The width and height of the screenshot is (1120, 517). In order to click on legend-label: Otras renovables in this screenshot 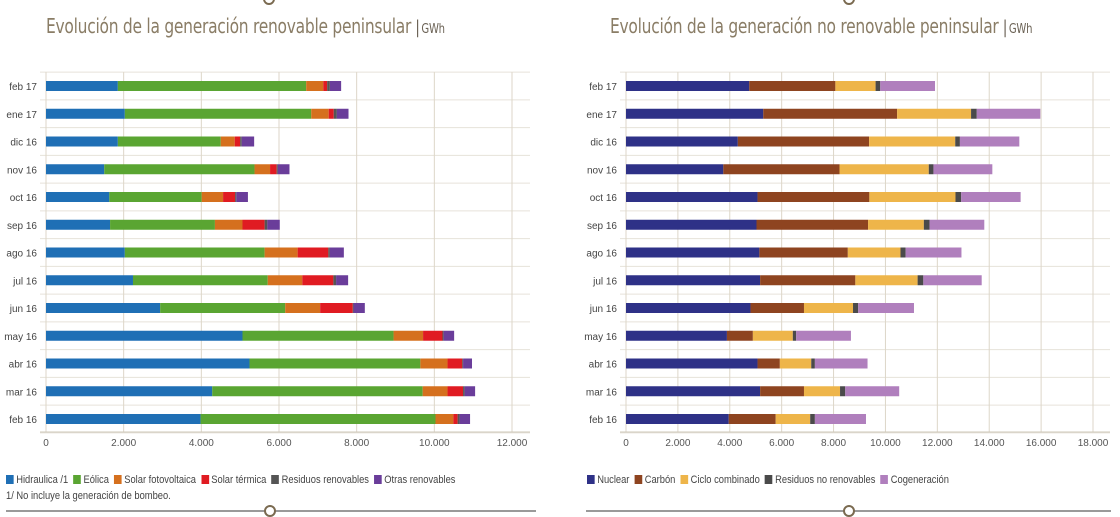, I will do `click(420, 480)`.